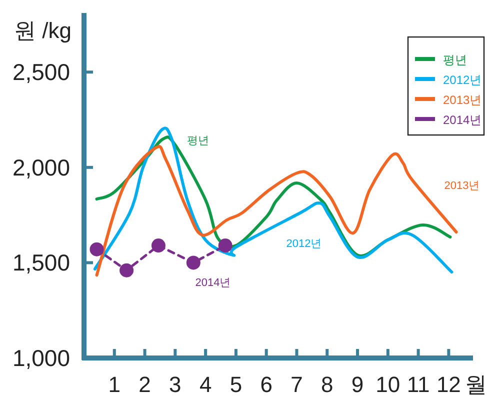 The image size is (487, 404). What do you see at coordinates (455, 60) in the screenshot?
I see `legend-label: 평년` at bounding box center [455, 60].